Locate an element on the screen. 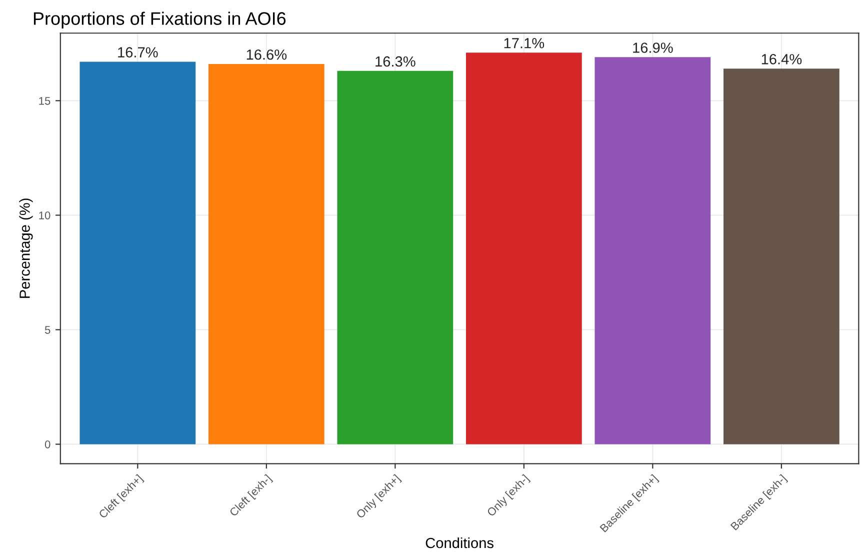  data-label: 17.1% is located at coordinates (524, 43).